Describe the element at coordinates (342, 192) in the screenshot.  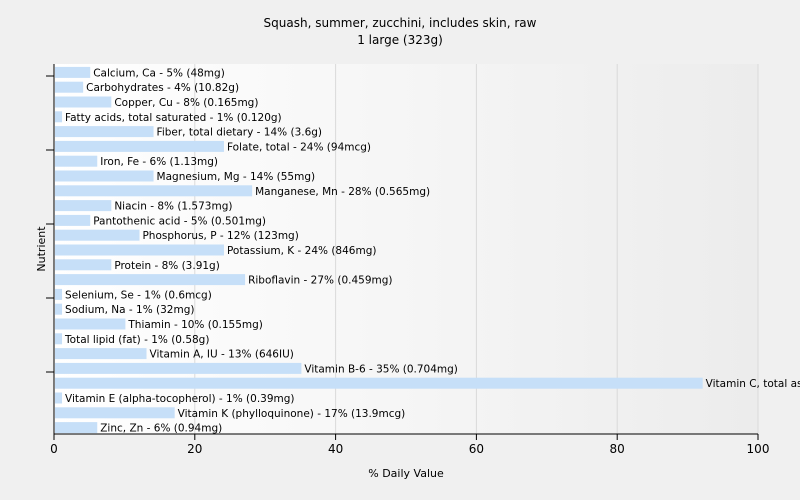
I see `bar-label: Manganese, Mn - 28% (0.565mg)` at that location.